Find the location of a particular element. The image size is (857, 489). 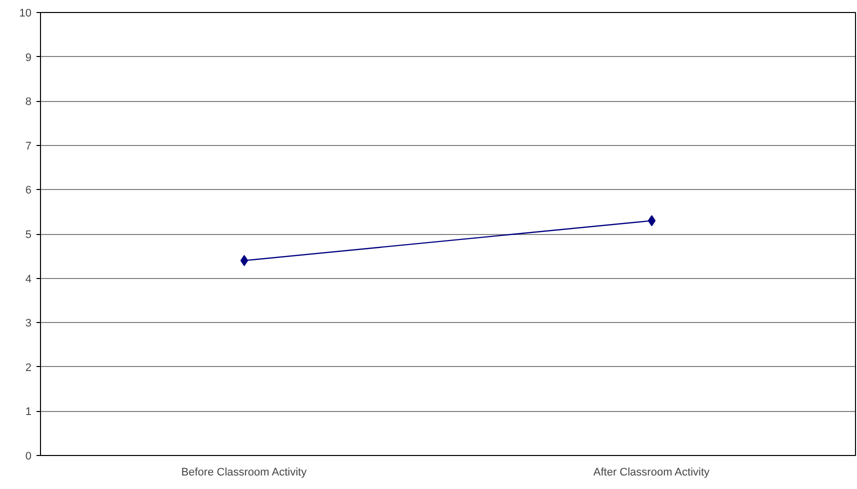

y-tick-label: 3 is located at coordinates (28, 324).